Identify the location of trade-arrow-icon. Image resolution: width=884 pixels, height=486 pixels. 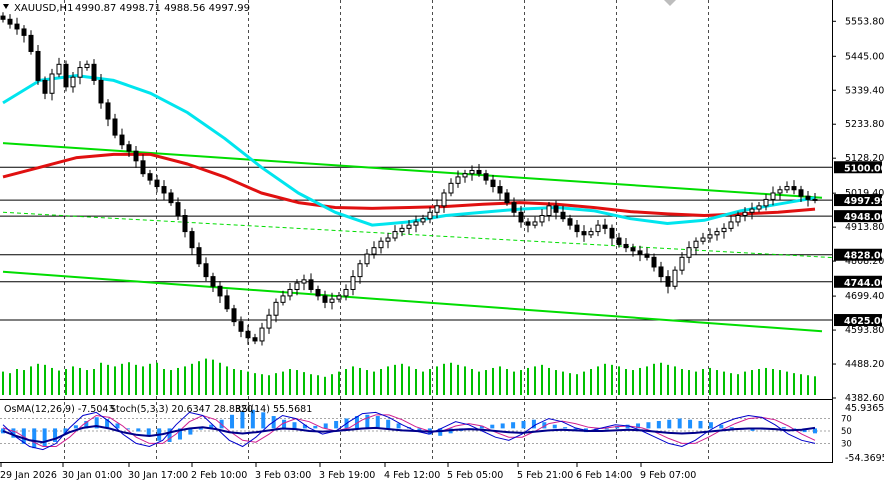
(670, 3).